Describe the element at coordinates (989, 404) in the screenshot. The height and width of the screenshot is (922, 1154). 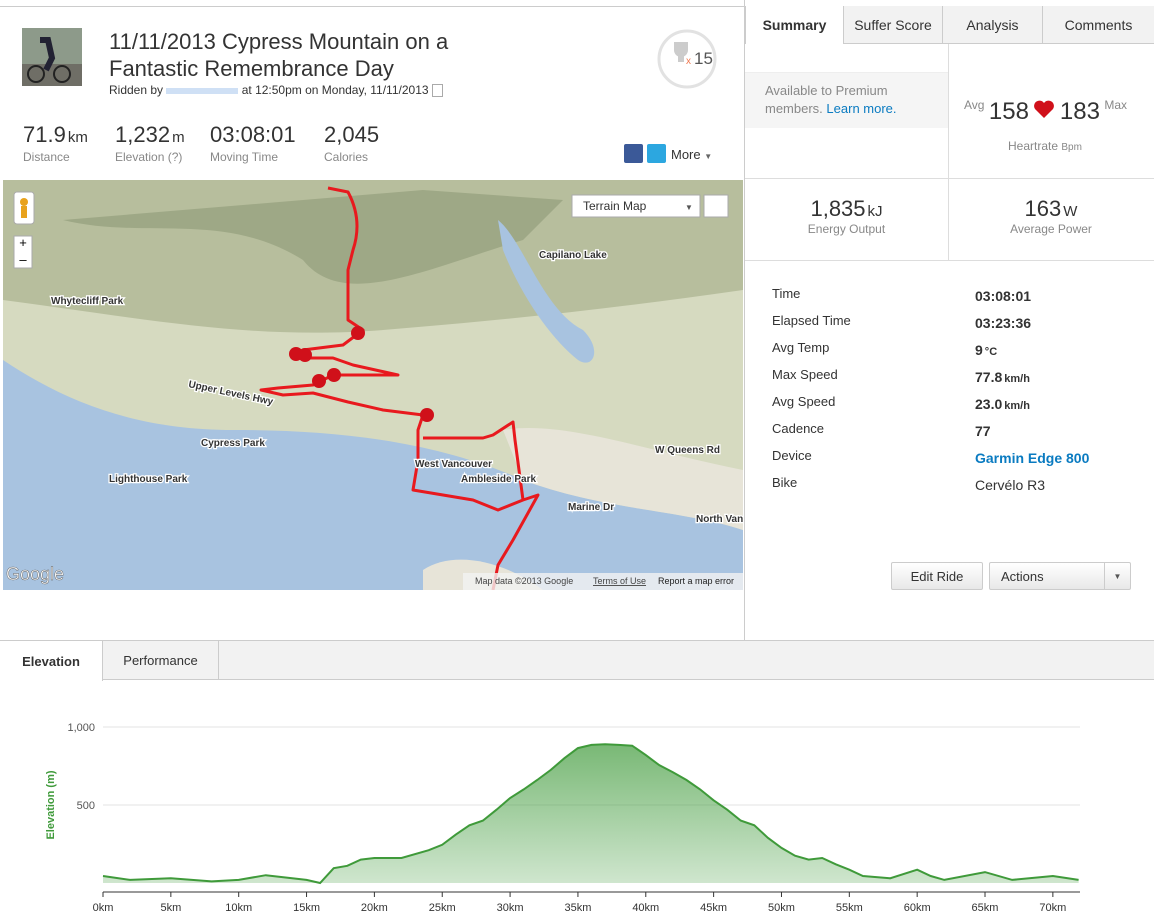
I see `detail-value: 23.0` at that location.